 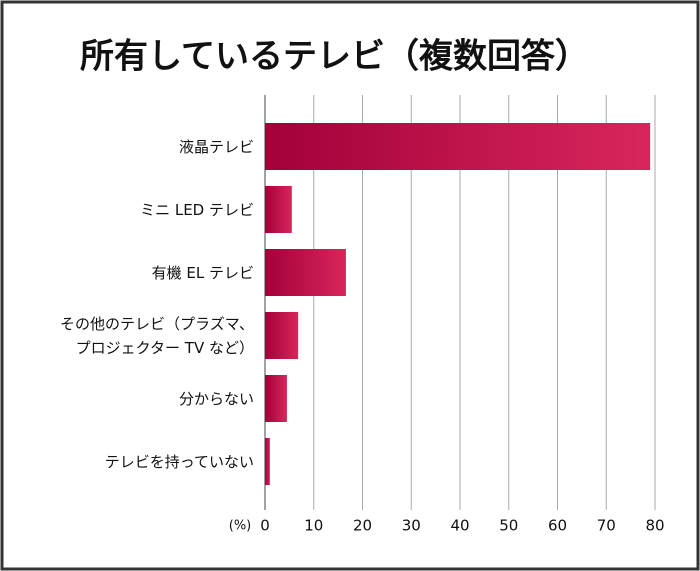 I want to click on x-axis-label: (%), so click(x=240, y=526).